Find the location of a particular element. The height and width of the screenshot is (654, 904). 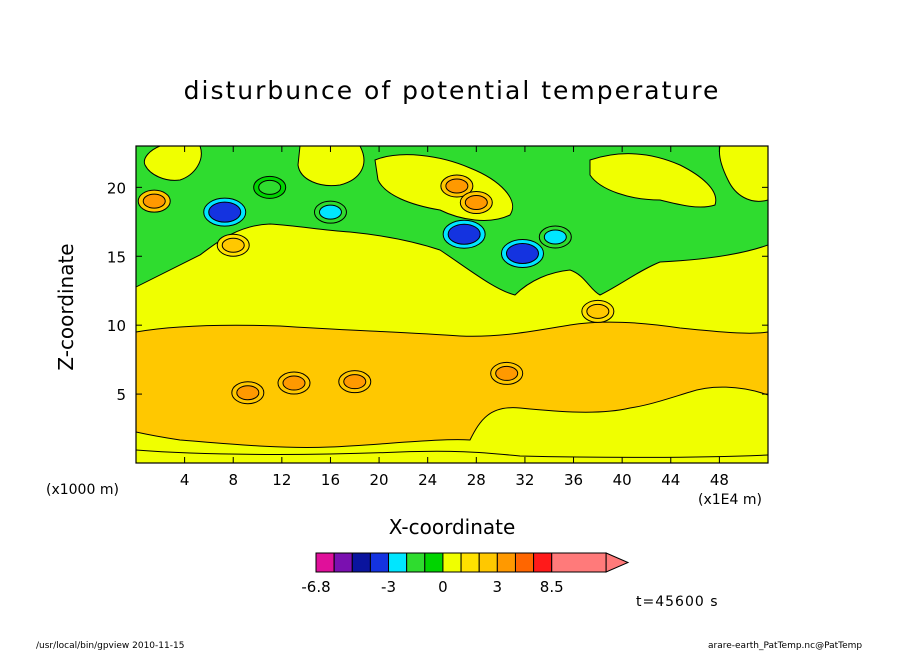

footer-left: /usr/local/bin/gpview 2010-11-15 is located at coordinates (110, 646).